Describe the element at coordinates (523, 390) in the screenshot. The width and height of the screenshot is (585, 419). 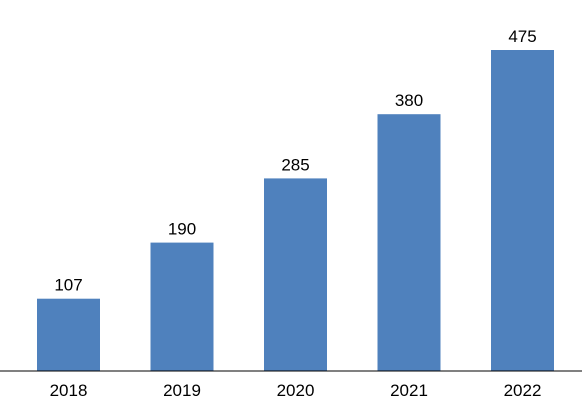
I see `x-tick-label-2022: 2022` at that location.